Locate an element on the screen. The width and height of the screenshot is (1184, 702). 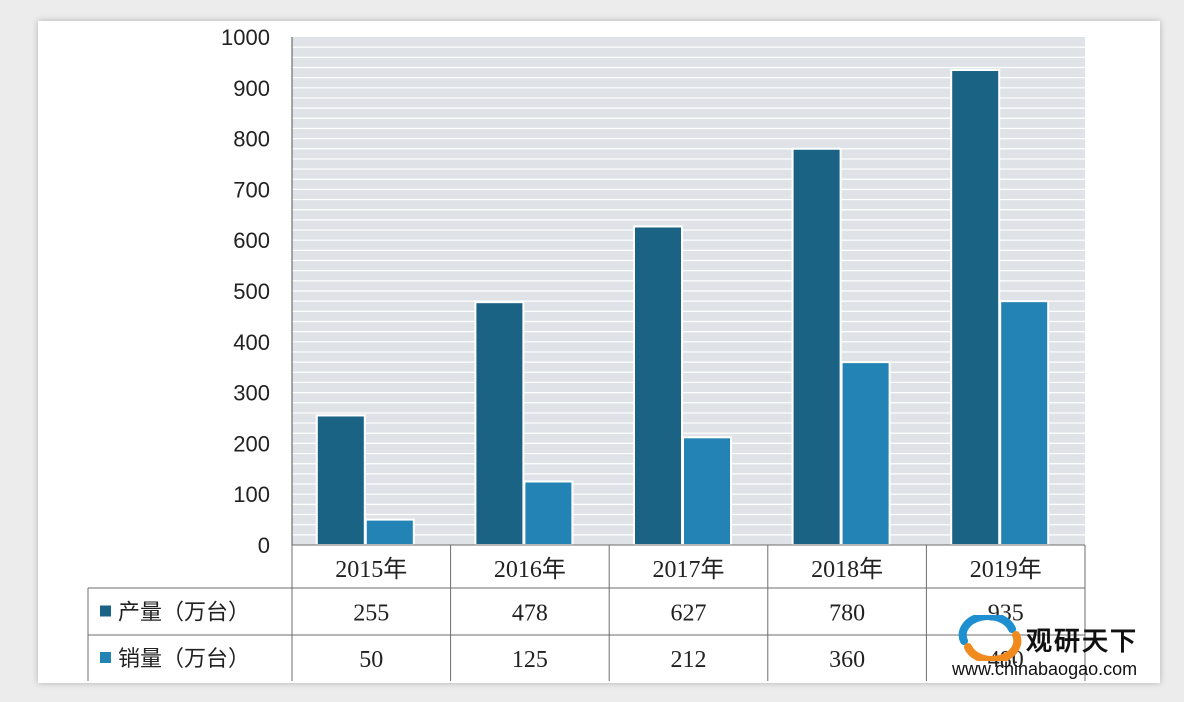
x-tick-label: 2019年 is located at coordinates (1006, 569).